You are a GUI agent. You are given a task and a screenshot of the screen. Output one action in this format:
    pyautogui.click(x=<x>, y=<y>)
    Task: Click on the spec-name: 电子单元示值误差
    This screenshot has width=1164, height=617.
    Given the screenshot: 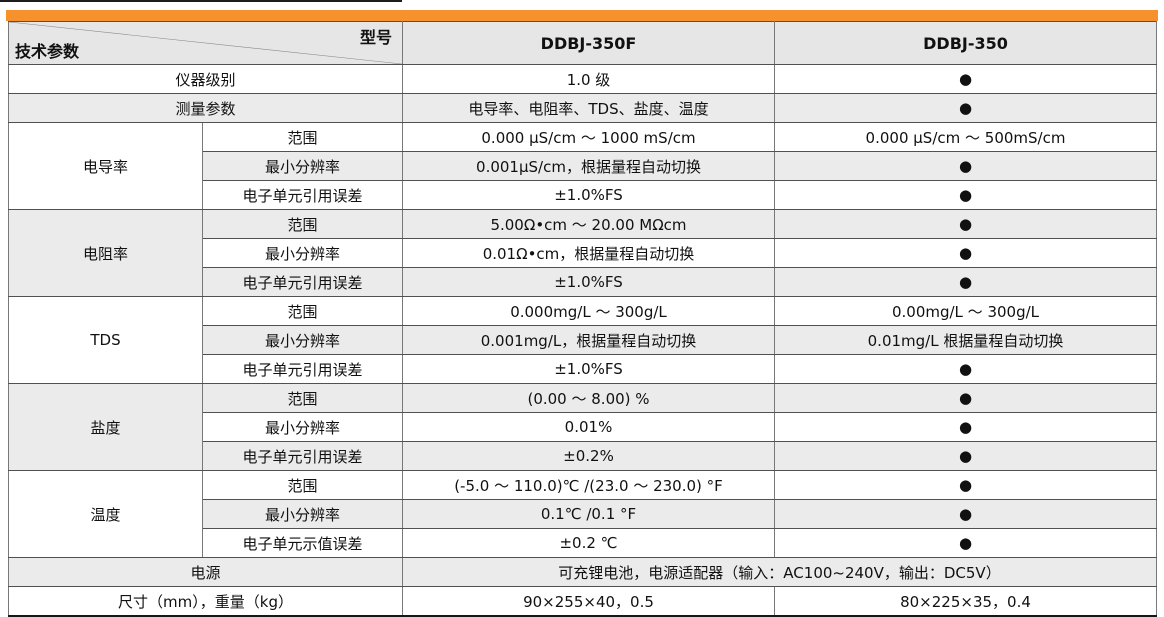 What is the action you would take?
    pyautogui.click(x=302, y=543)
    